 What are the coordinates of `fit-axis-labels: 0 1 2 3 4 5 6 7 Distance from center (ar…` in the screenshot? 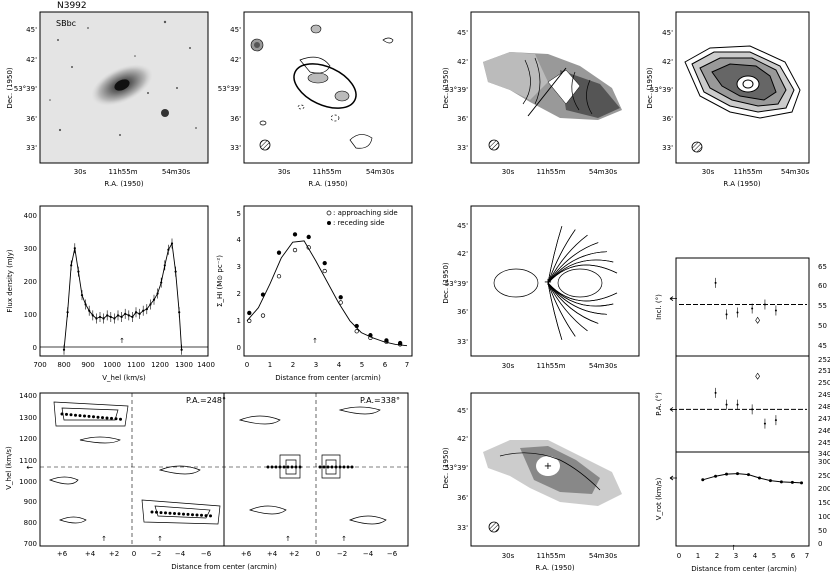 It's located at (742, 418).